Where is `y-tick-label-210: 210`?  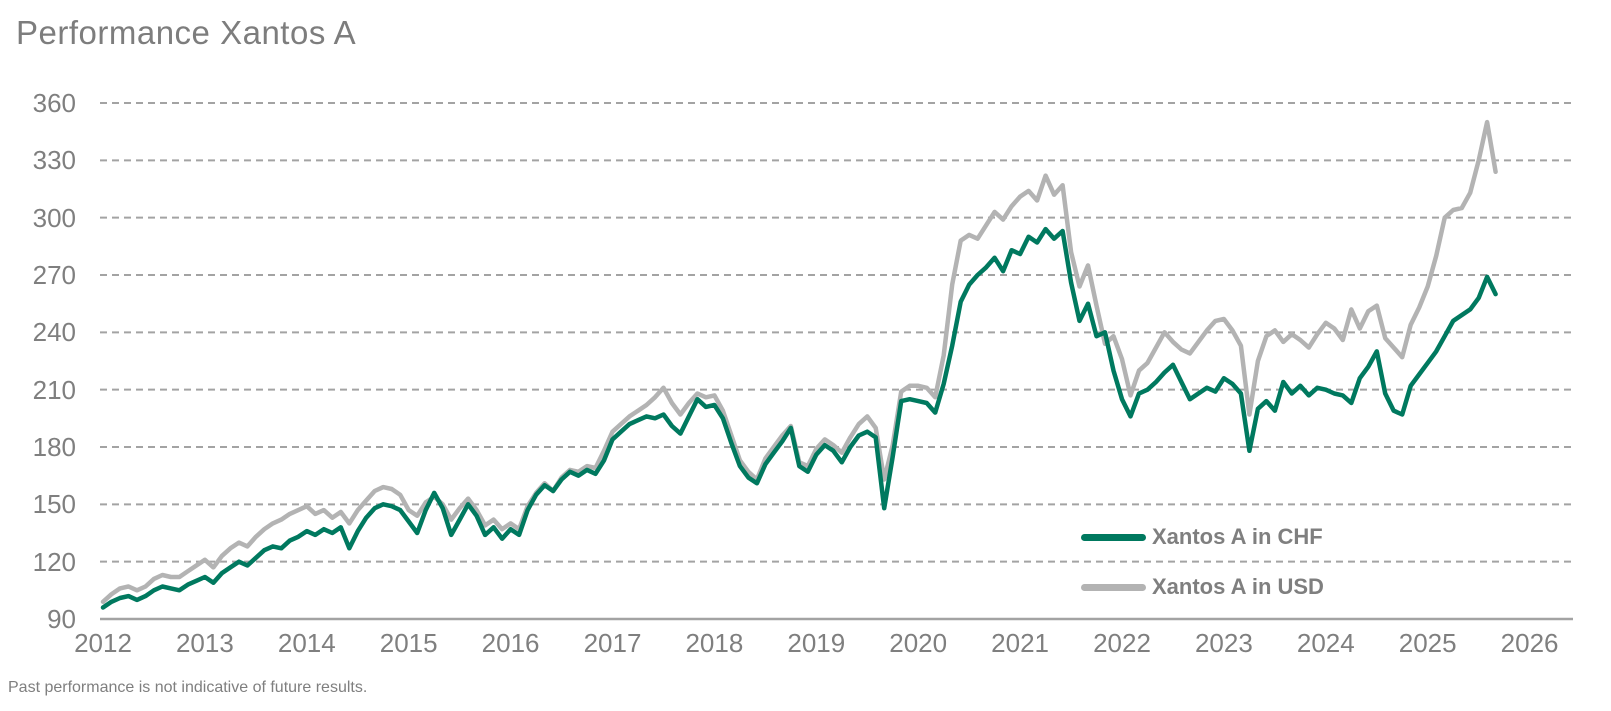
y-tick-label-210: 210 is located at coordinates (54, 389).